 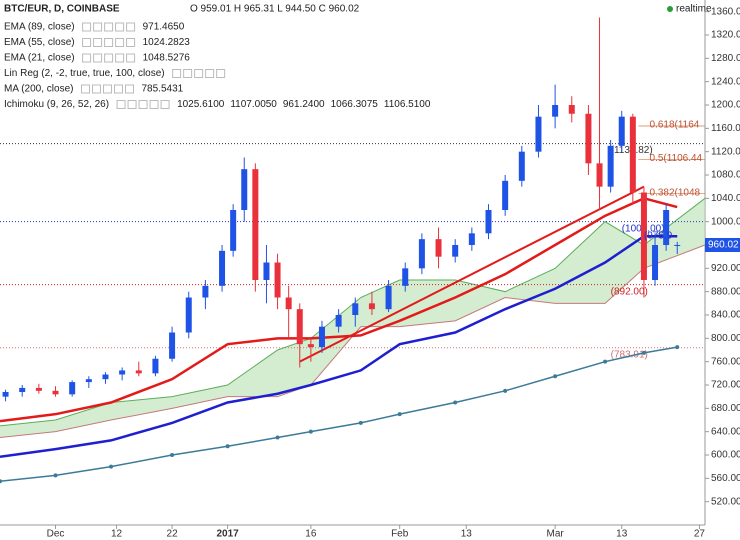 What do you see at coordinates (723, 245) in the screenshot?
I see `last-price: 960.02` at bounding box center [723, 245].